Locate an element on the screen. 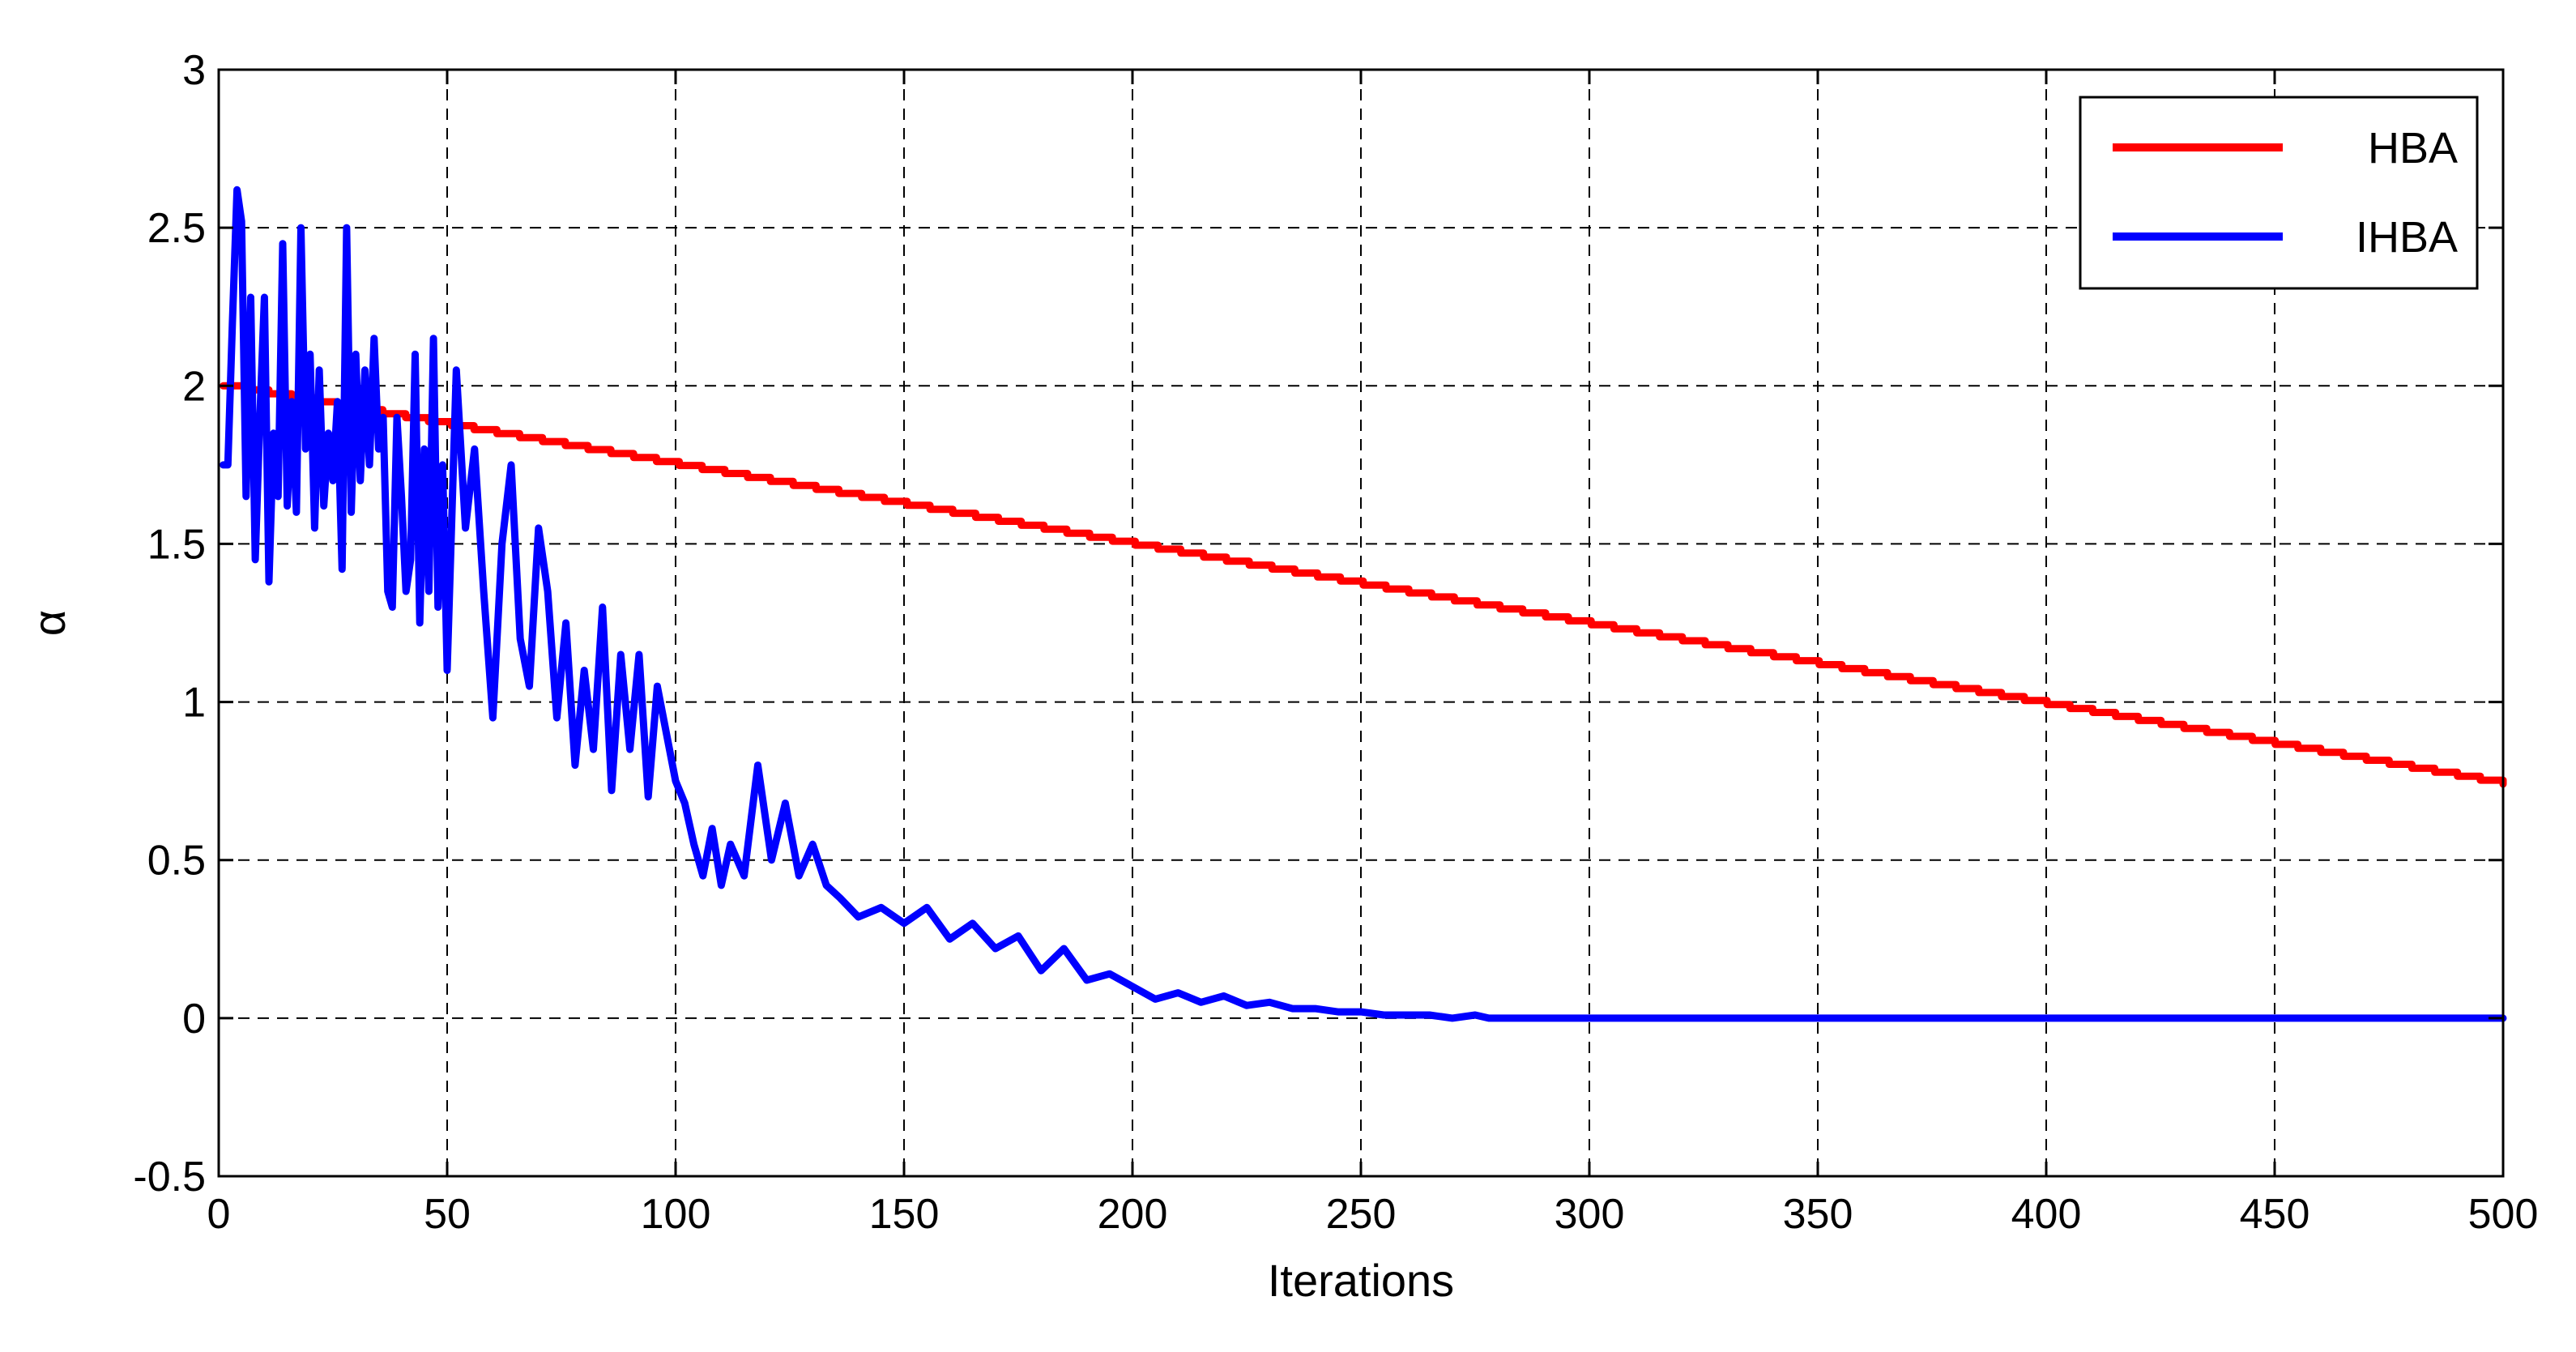  x-tick-label: 50 is located at coordinates (448, 1214).